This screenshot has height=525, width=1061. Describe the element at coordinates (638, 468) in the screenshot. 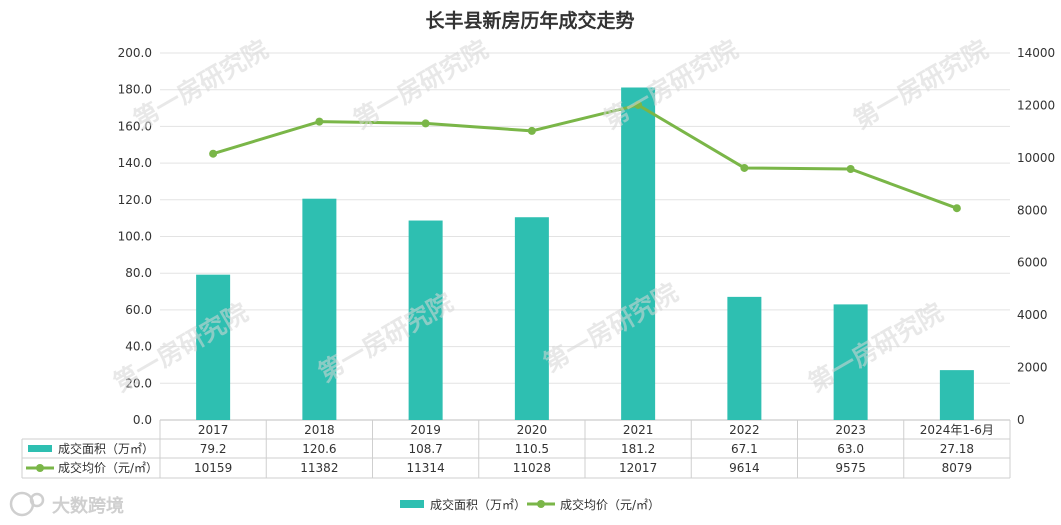

I see `data-label: 12017` at that location.